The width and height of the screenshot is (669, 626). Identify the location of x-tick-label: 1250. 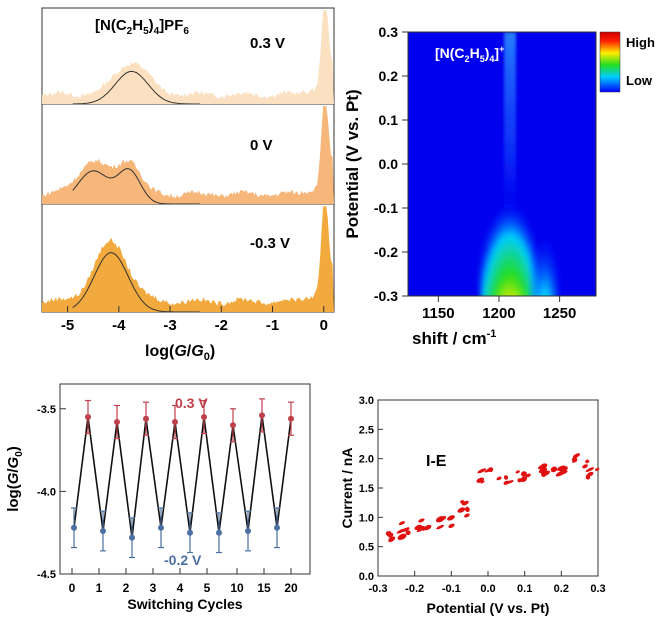
(559, 313).